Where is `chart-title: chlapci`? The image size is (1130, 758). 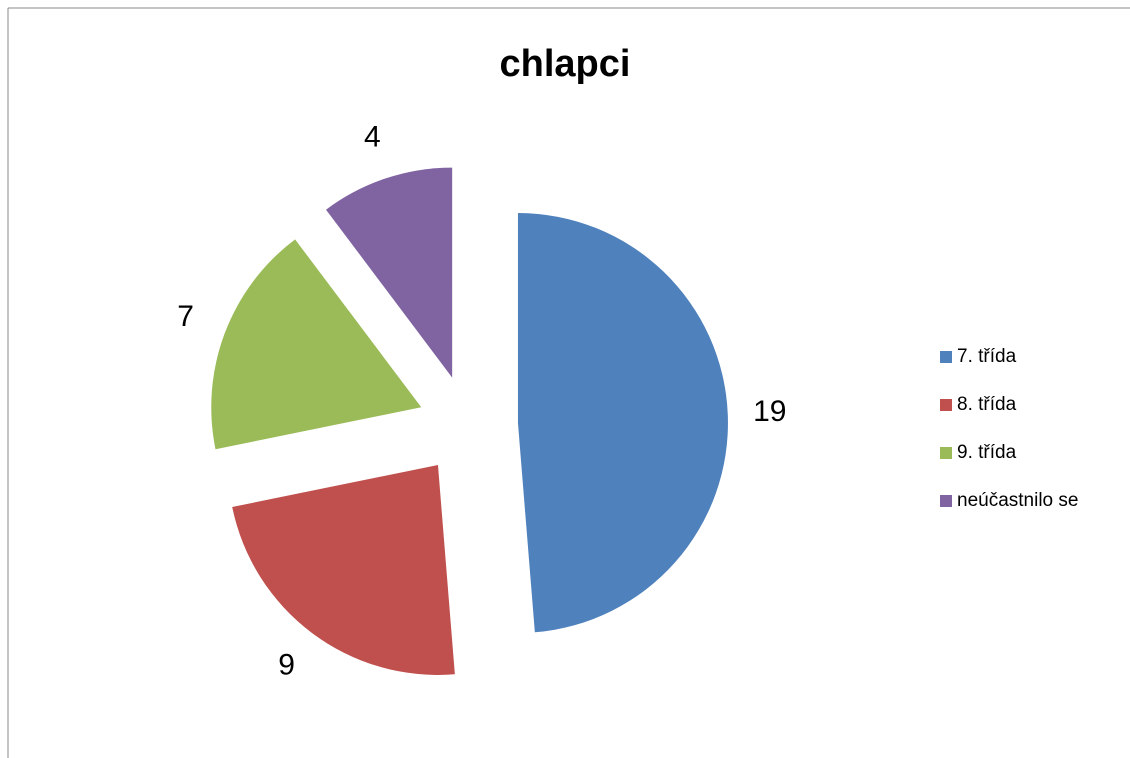 chart-title: chlapci is located at coordinates (565, 64).